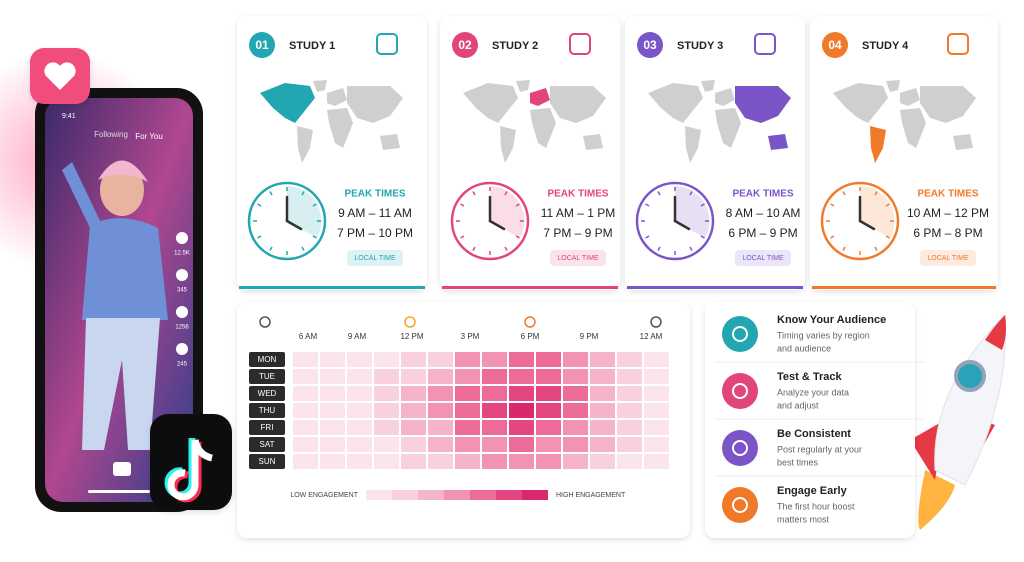  I want to click on nose, so click(995, 332).